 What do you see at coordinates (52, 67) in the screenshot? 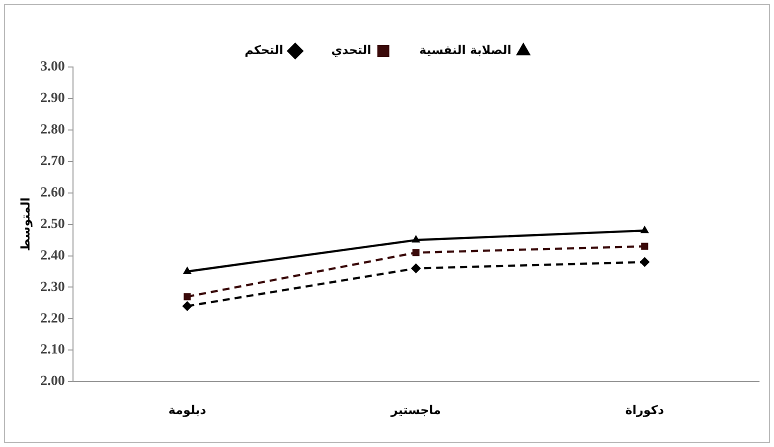
I see `y-tick-label: 3.00` at bounding box center [52, 67].